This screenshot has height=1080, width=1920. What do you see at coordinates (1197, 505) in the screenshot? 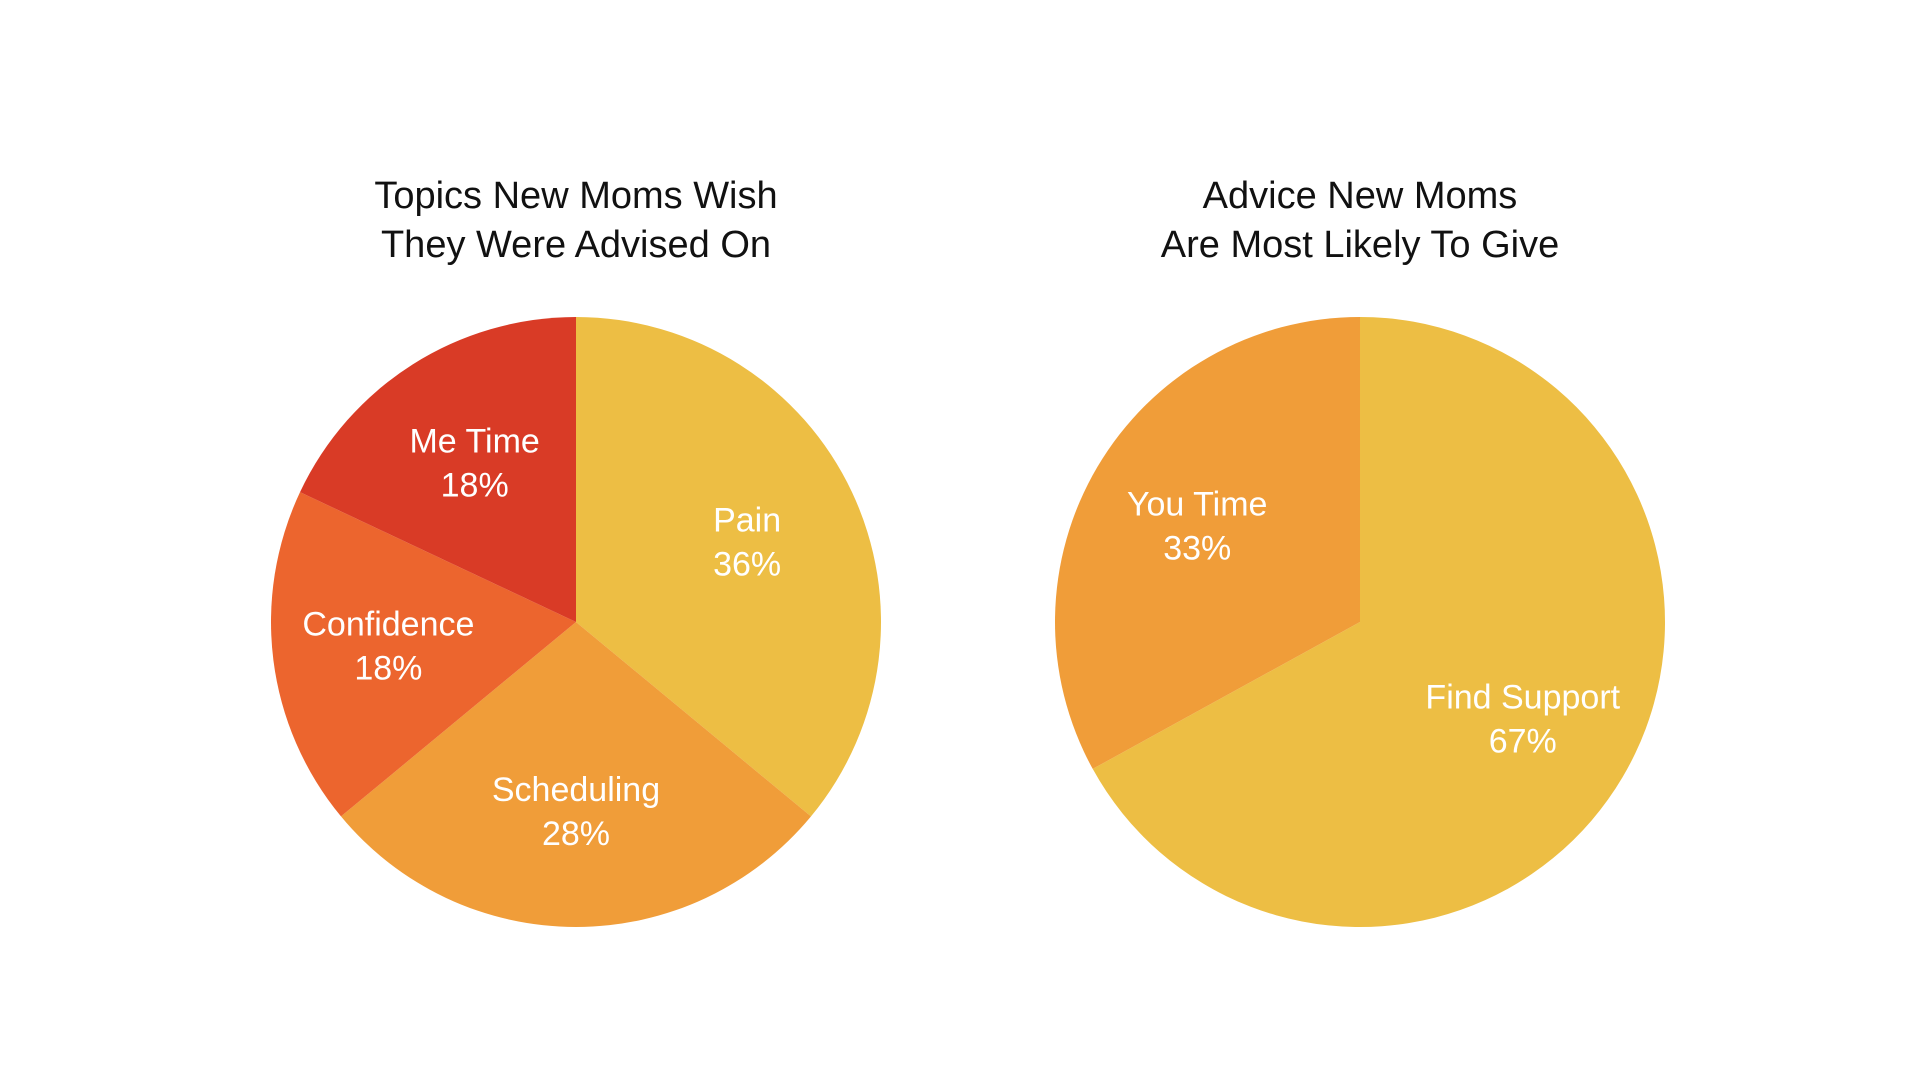
I see `pie-right-slice-you-time-label: You Time` at bounding box center [1197, 505].